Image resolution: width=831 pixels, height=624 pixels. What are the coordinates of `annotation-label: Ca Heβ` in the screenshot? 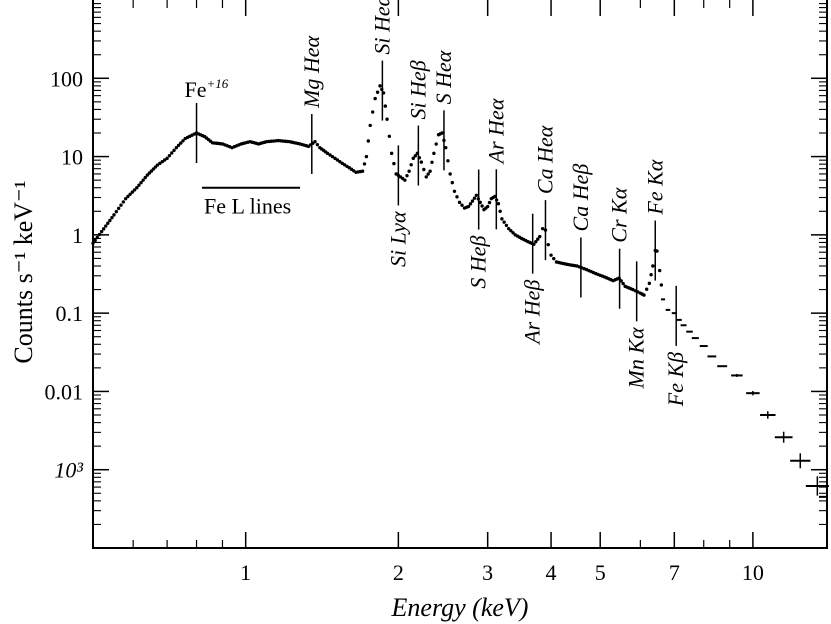 It's located at (580, 198).